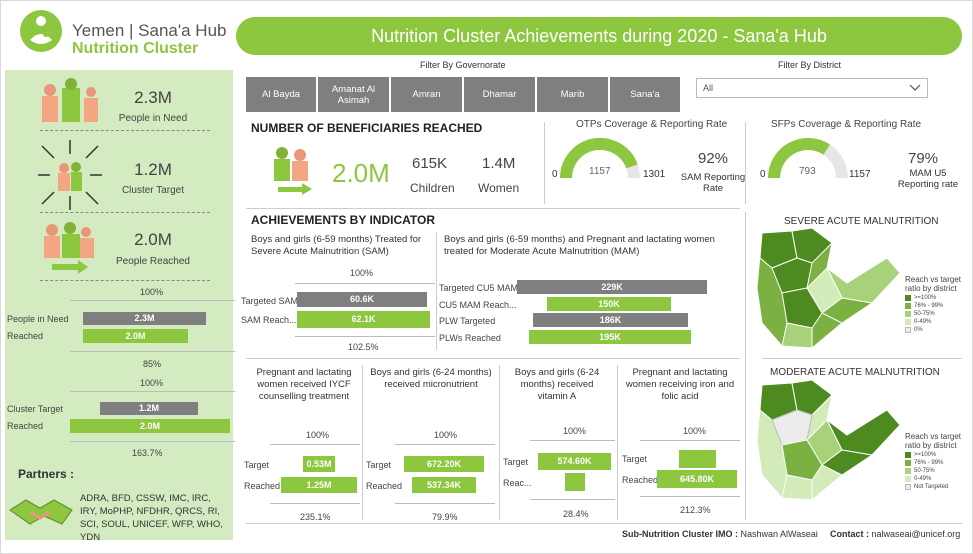 The width and height of the screenshot is (973, 554). What do you see at coordinates (809, 65) in the screenshot?
I see `district-filter-label: Filter By District` at bounding box center [809, 65].